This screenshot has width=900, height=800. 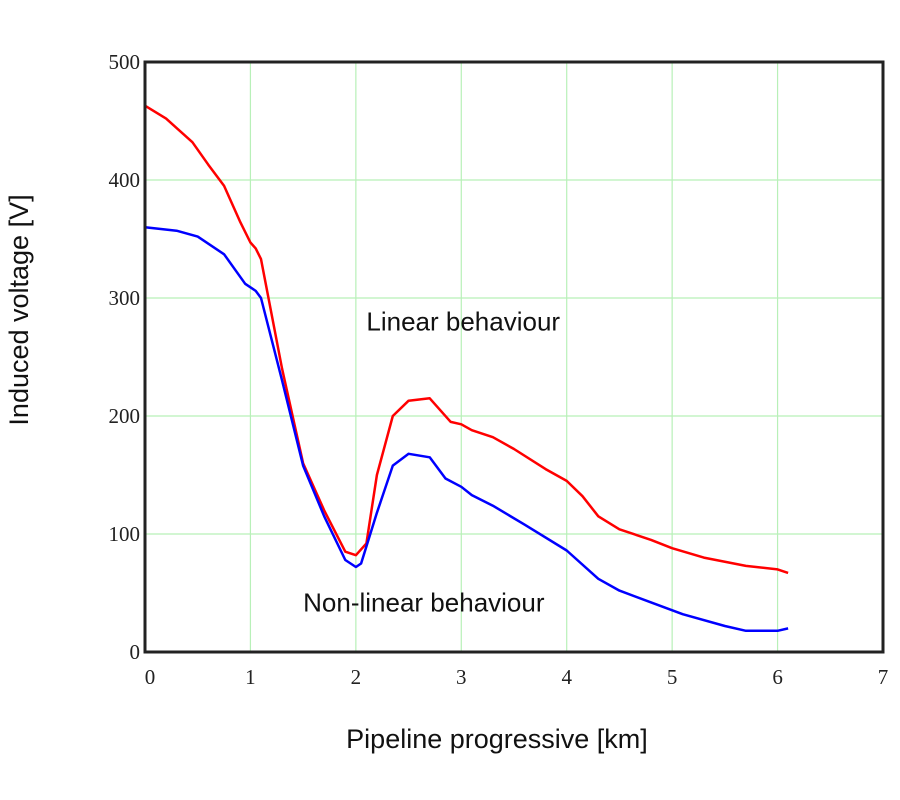 I want to click on y-tick-label: 0, so click(x=135, y=652).